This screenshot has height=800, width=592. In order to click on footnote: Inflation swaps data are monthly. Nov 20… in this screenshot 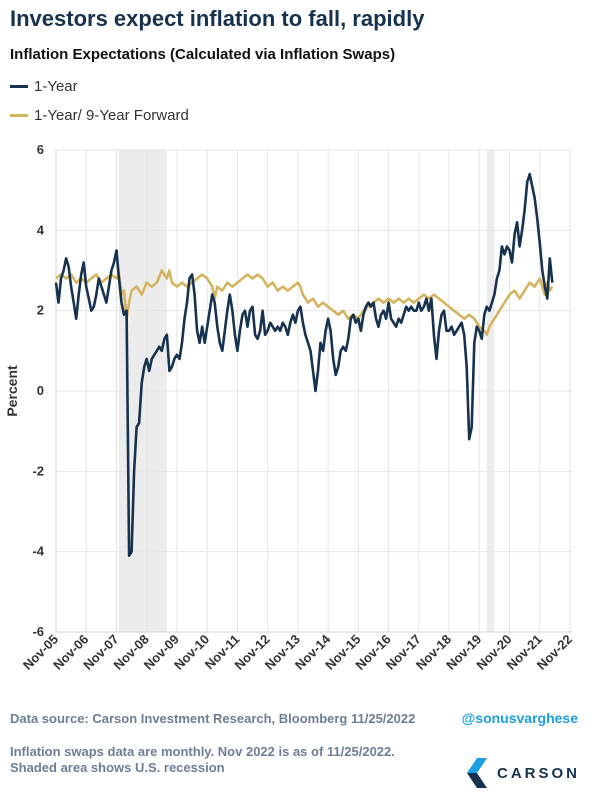, I will do `click(202, 760)`.